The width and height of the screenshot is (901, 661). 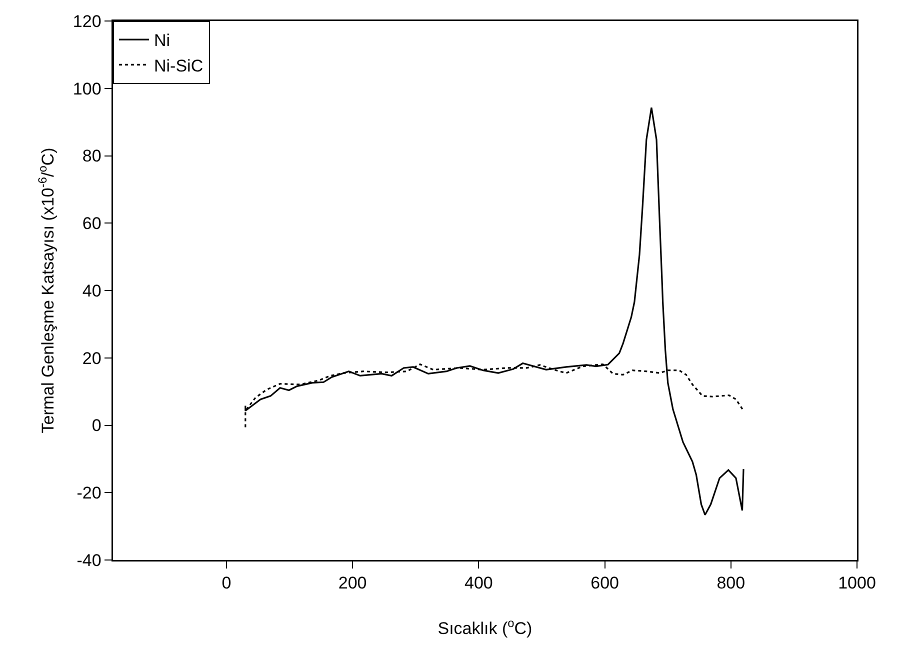 I want to click on y-tick-label: 40, so click(x=92, y=290).